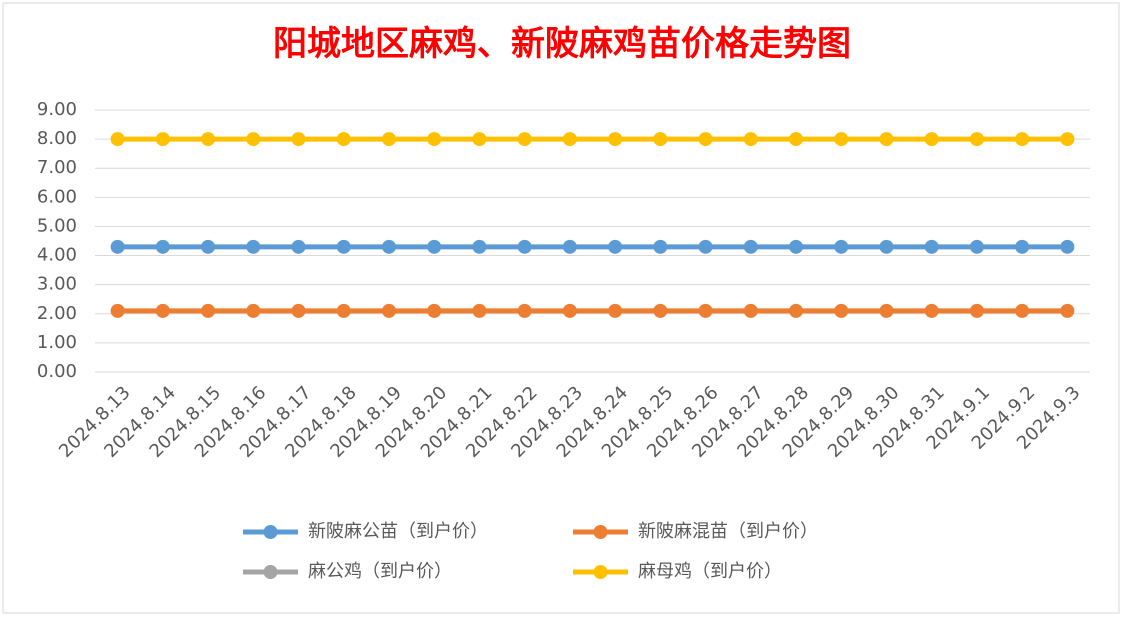  What do you see at coordinates (57, 167) in the screenshot?
I see `y-tick-label: 7.00` at bounding box center [57, 167].